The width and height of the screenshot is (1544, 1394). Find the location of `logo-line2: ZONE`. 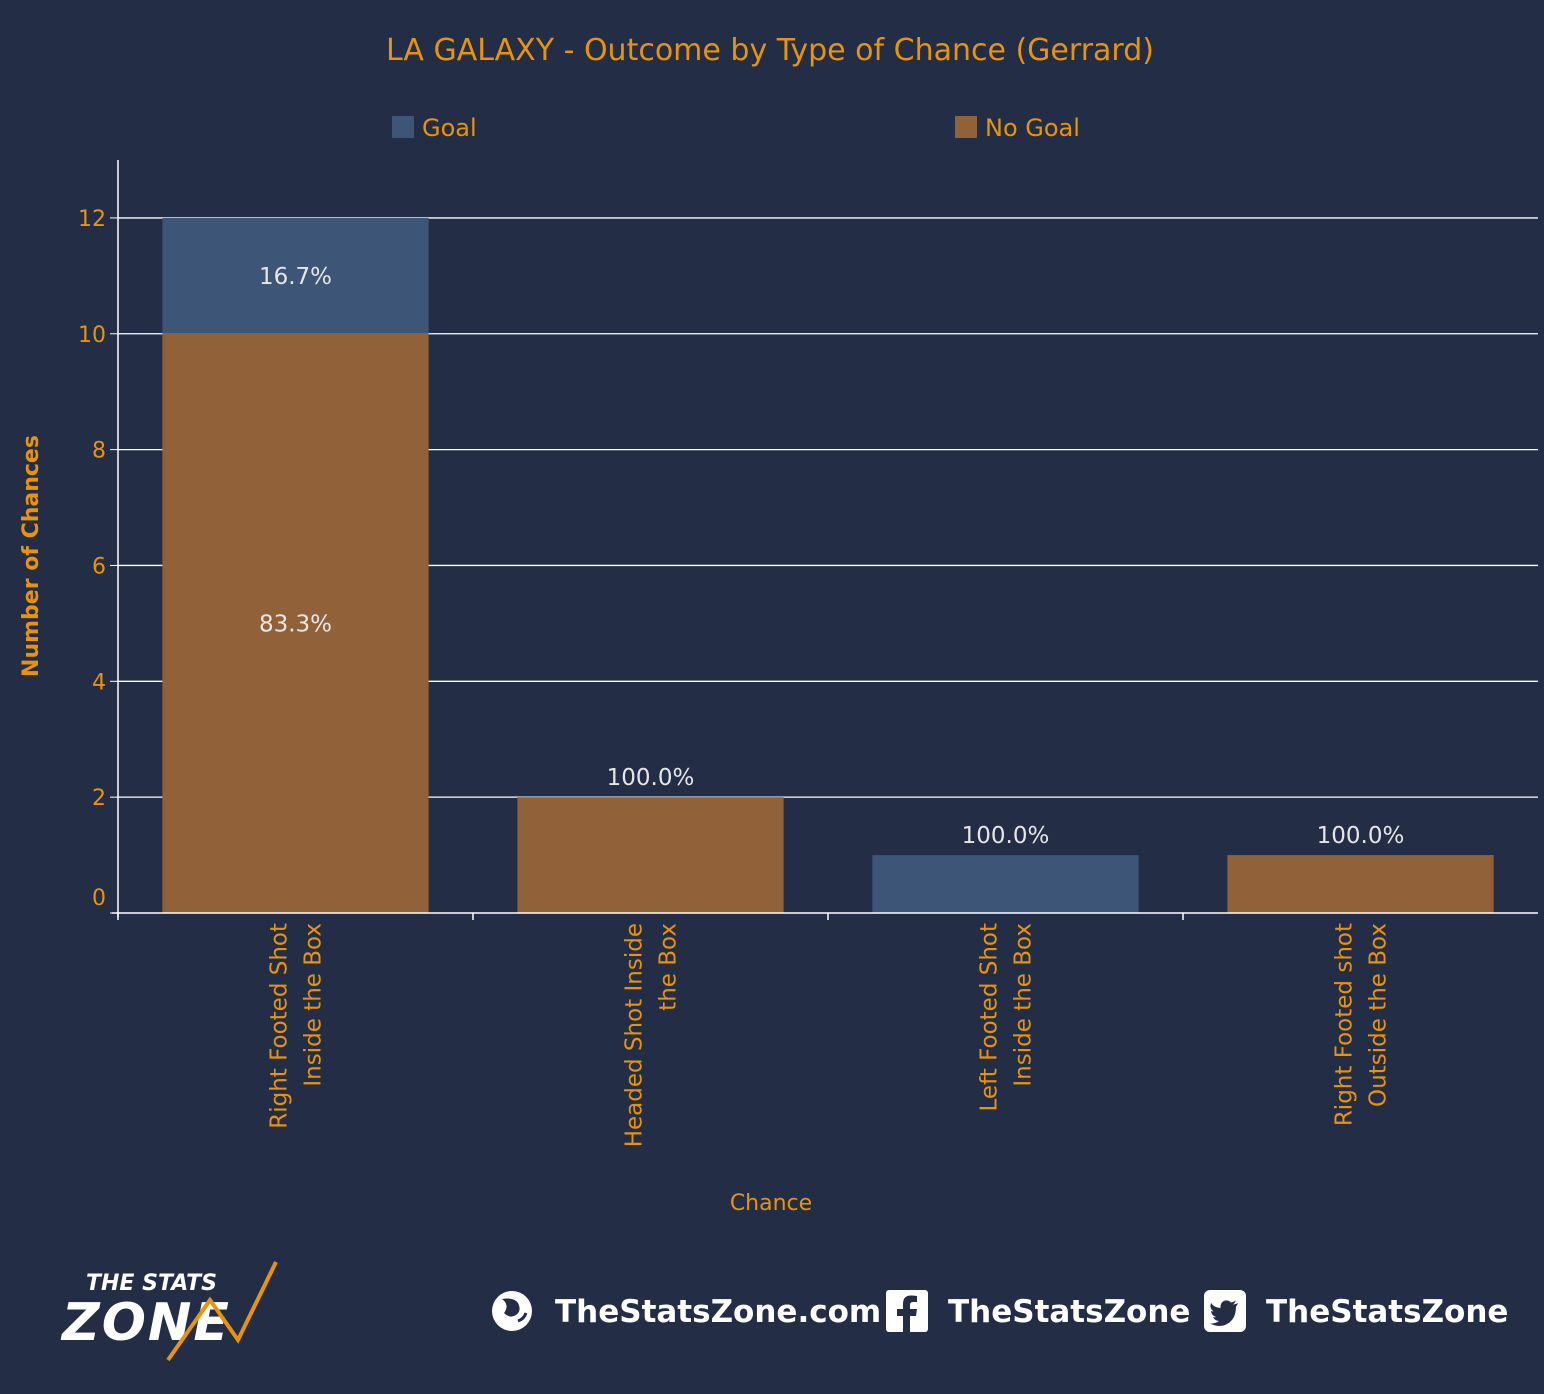

logo-line2: ZONE is located at coordinates (145, 1323).